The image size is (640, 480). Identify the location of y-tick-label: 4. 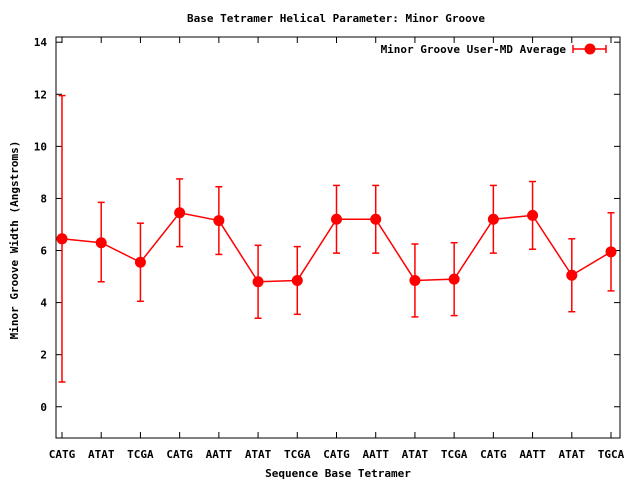
(43, 303).